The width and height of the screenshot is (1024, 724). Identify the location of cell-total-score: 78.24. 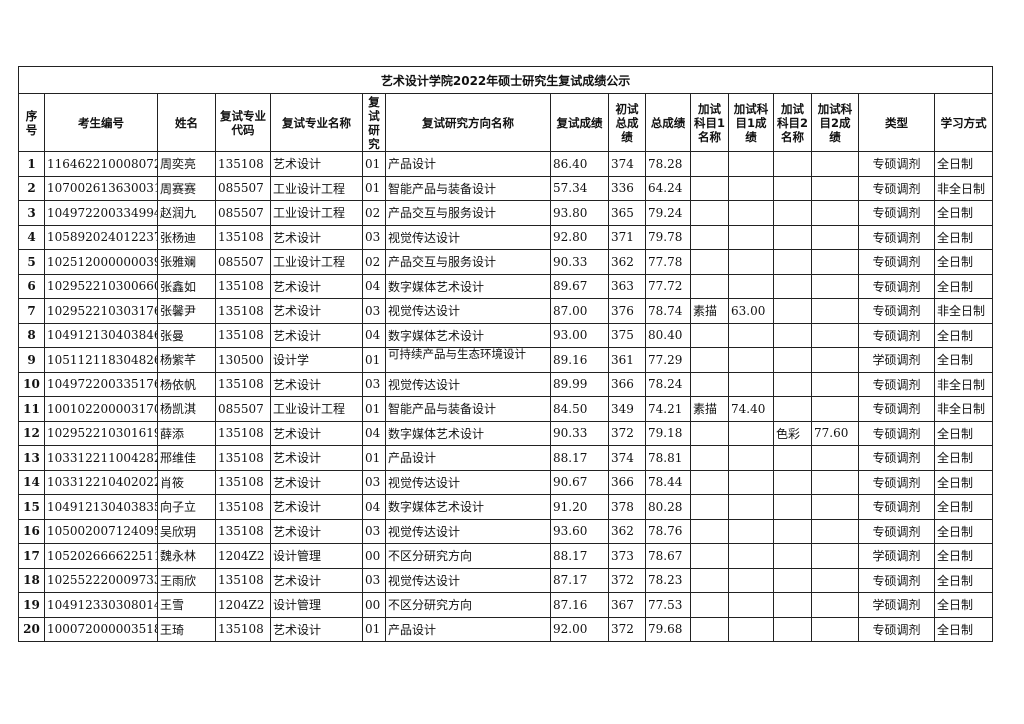
(668, 384).